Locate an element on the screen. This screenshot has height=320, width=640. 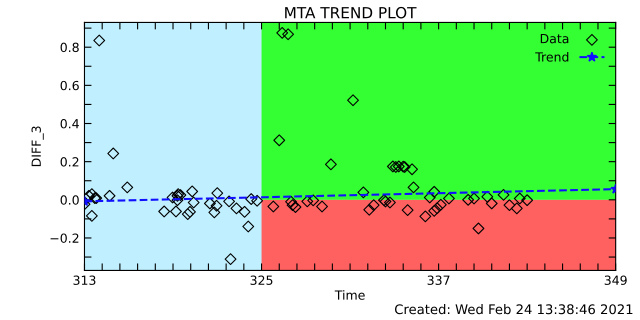
y-tick-label: 0.4 is located at coordinates (69, 123).